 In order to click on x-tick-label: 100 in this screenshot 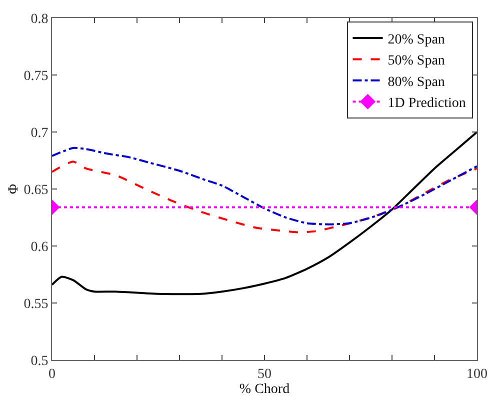, I will do `click(477, 374)`.